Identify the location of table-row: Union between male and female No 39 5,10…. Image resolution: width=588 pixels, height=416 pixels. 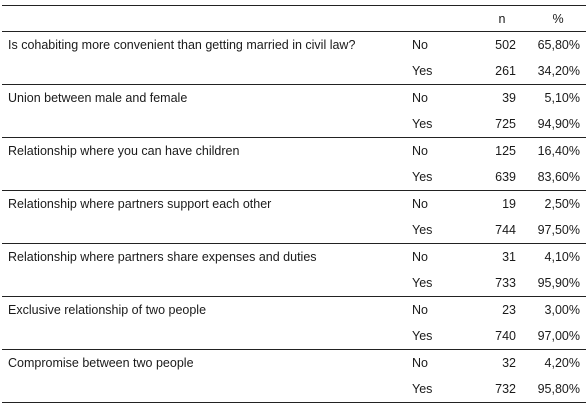
(294, 98).